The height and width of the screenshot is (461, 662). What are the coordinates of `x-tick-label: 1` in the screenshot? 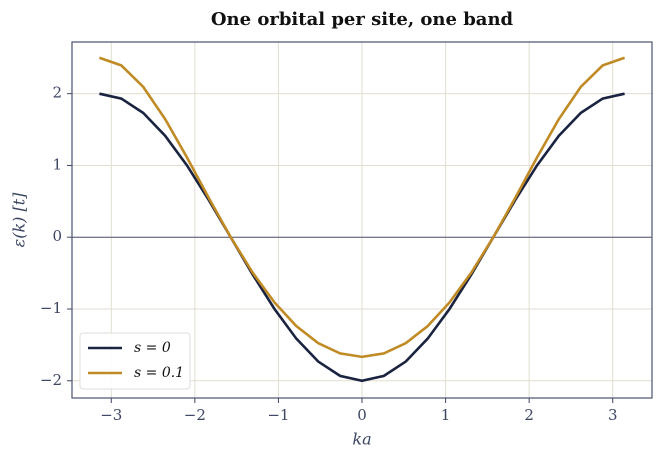 It's located at (446, 415).